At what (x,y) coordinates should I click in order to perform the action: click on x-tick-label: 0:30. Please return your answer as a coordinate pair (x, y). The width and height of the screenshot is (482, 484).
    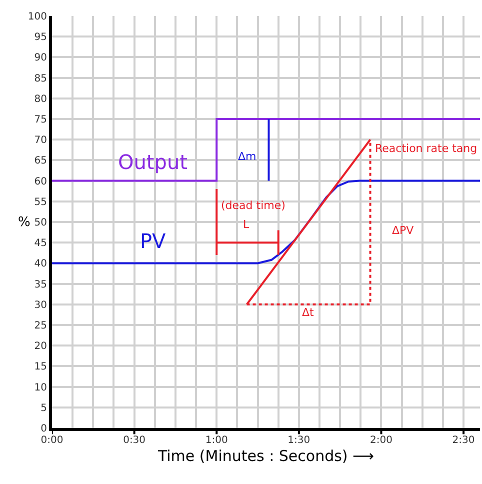
    Looking at the image, I should click on (134, 440).